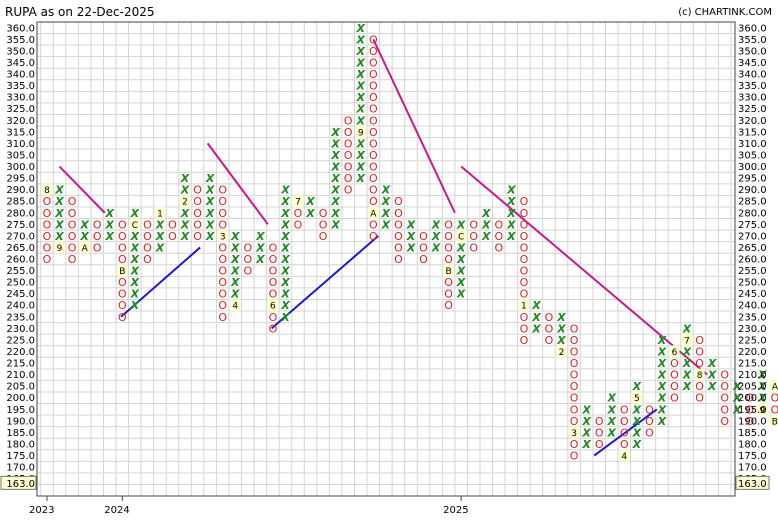 The width and height of the screenshot is (778, 526). What do you see at coordinates (20, 155) in the screenshot?
I see `y-tick-label-left: 305.0` at bounding box center [20, 155].